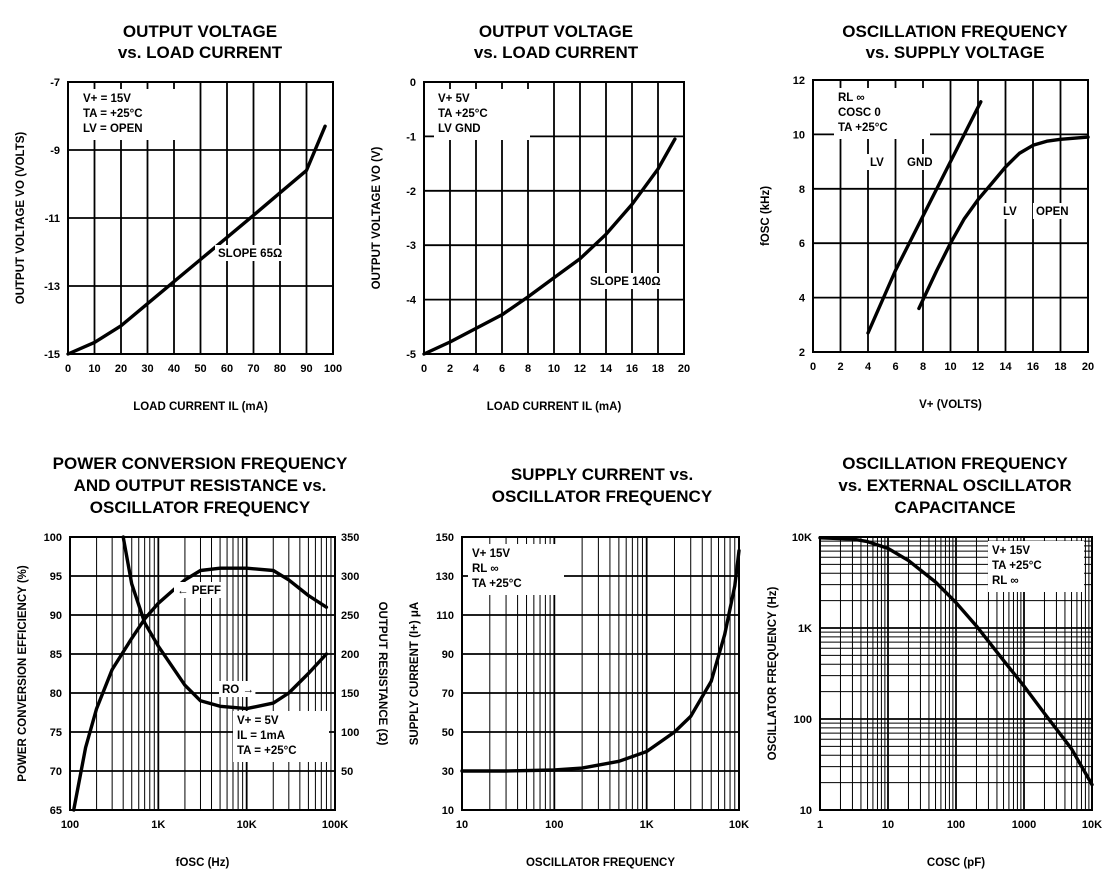  What do you see at coordinates (52, 287) in the screenshot?
I see `y-tick-label: -13` at bounding box center [52, 287].